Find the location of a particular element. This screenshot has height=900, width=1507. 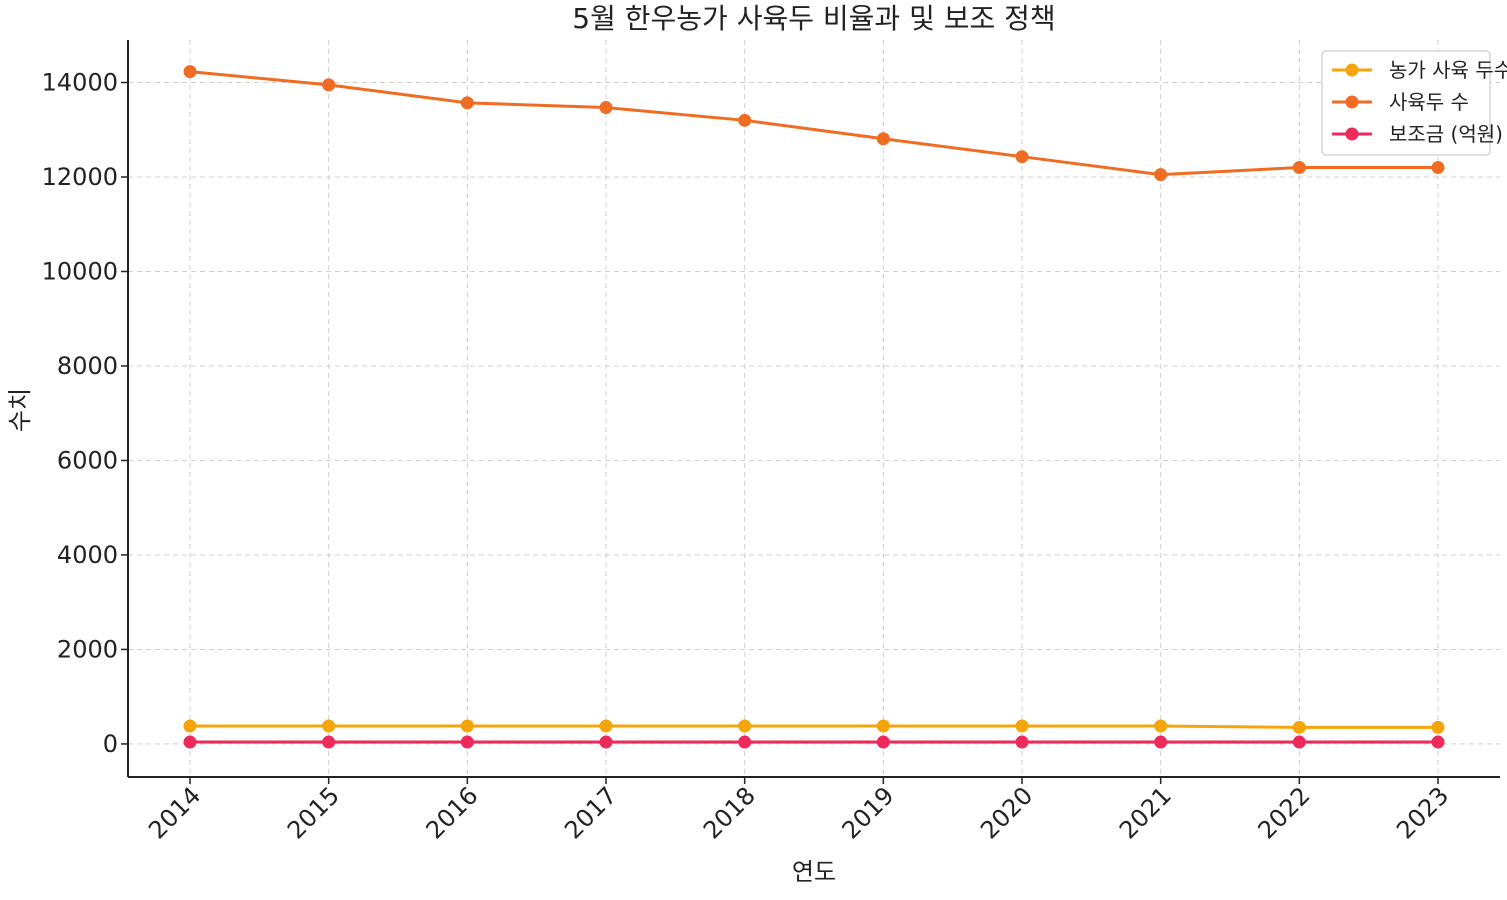

x-tick-label: 2014 is located at coordinates (174, 812).